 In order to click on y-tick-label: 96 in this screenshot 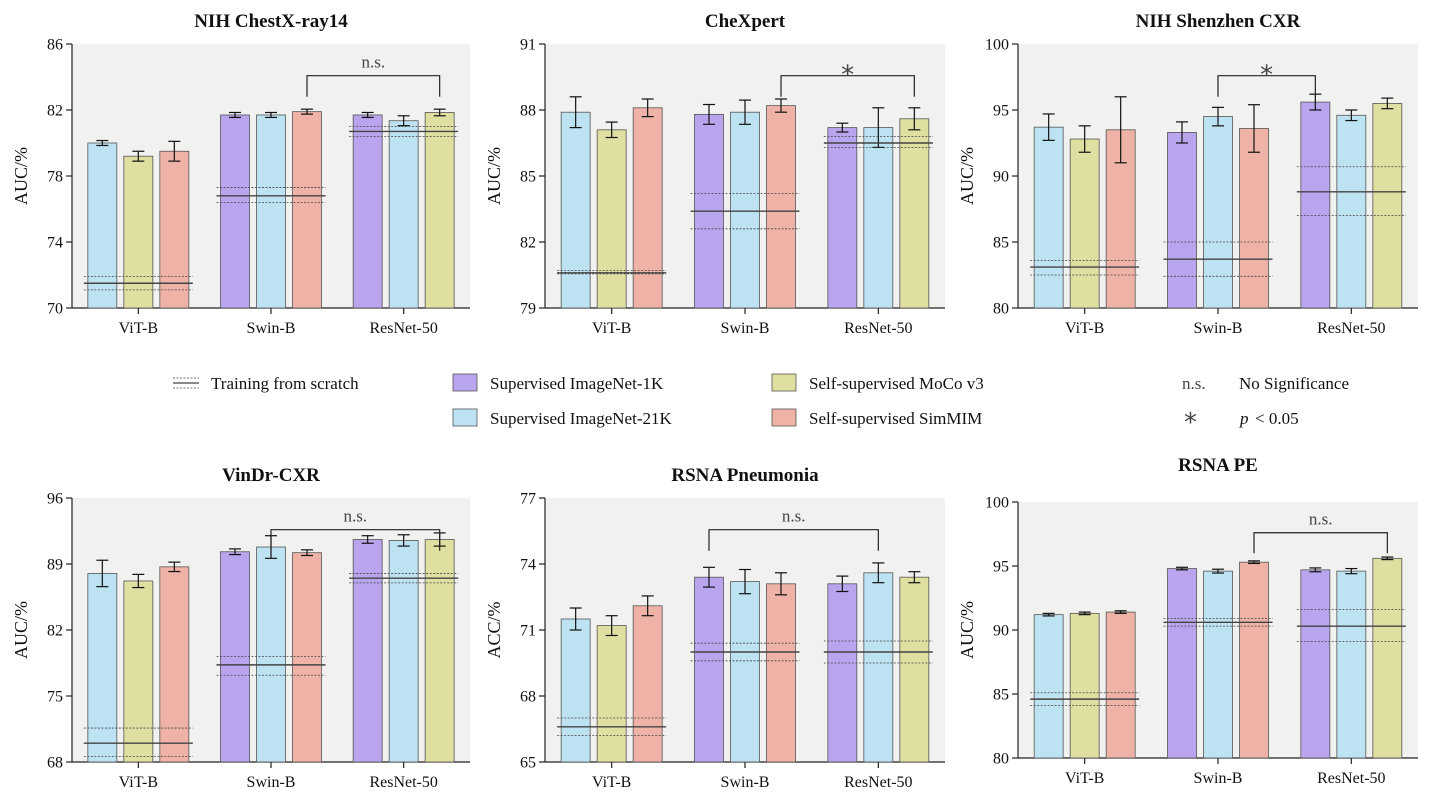, I will do `click(55, 499)`.